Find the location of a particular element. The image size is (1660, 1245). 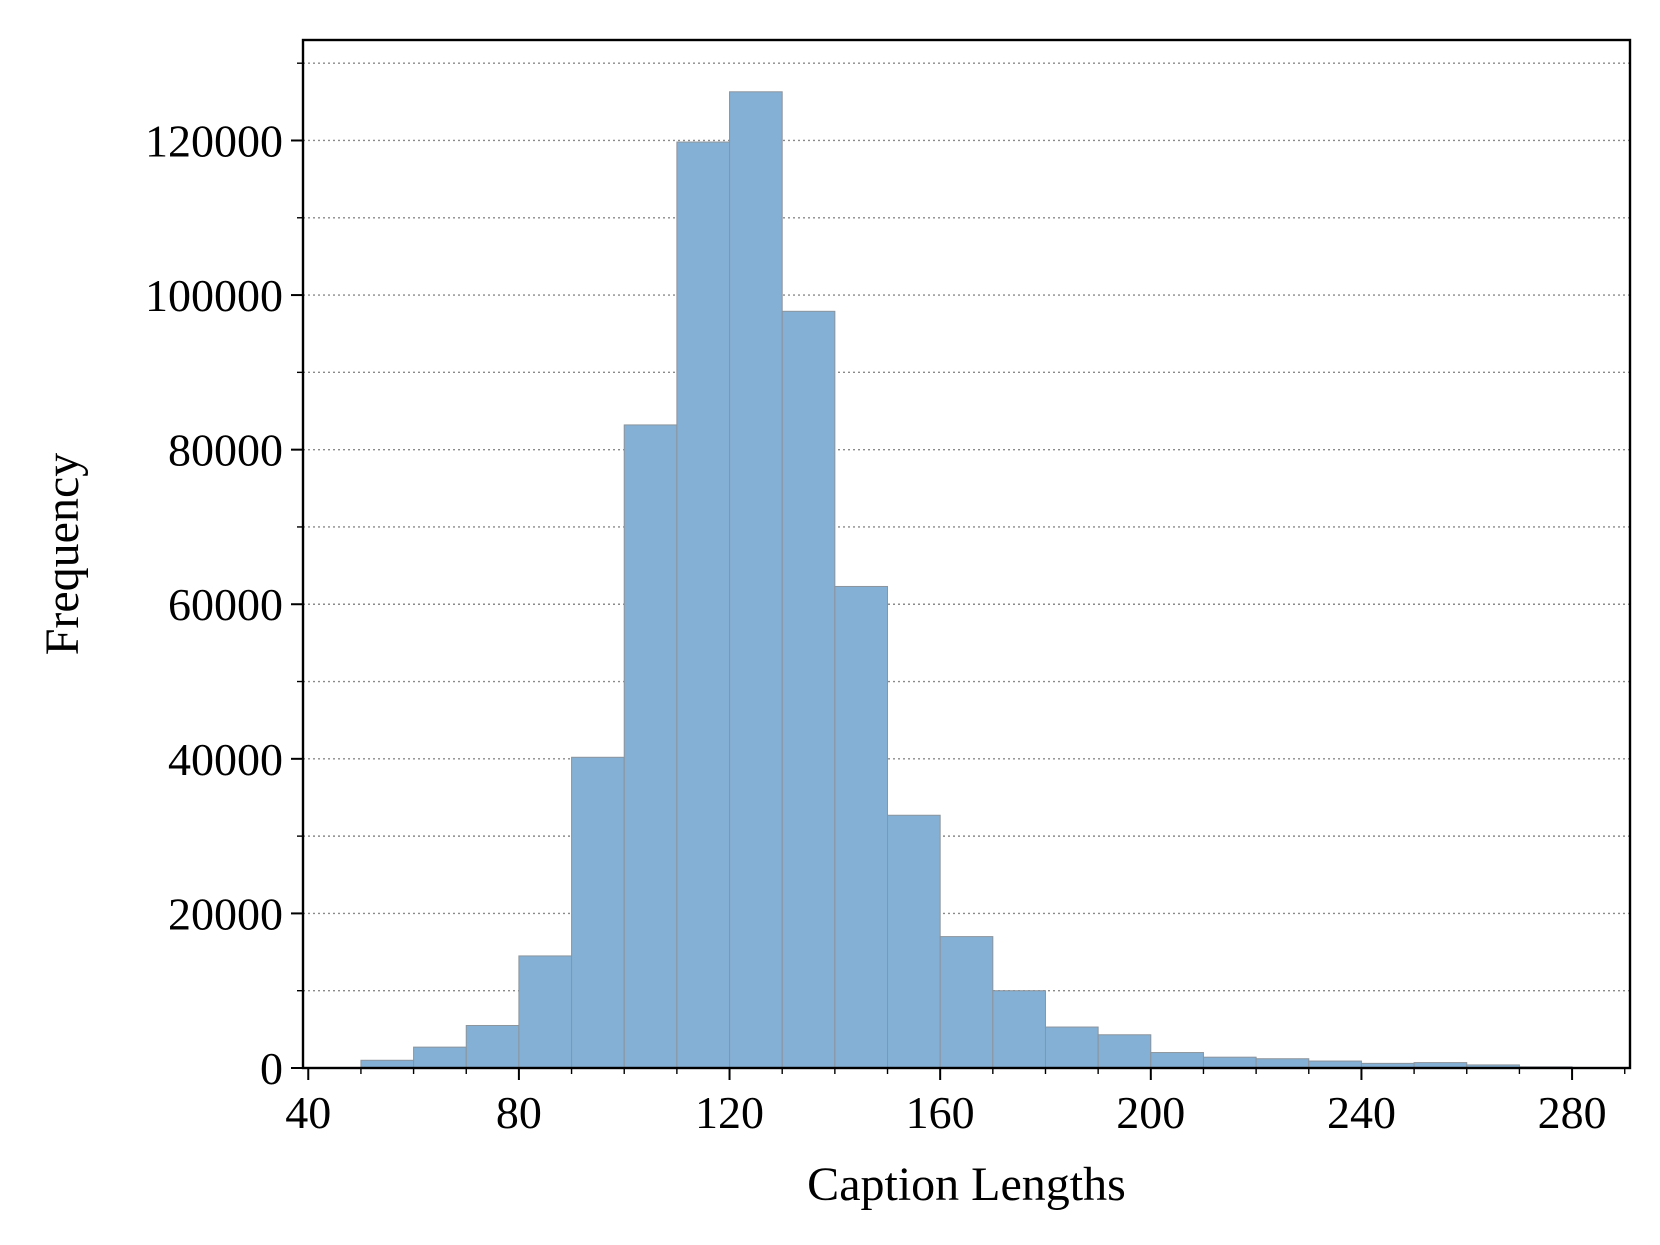

x-tick-labels: 40 80 120 160 200 240 280 is located at coordinates (945, 1112).